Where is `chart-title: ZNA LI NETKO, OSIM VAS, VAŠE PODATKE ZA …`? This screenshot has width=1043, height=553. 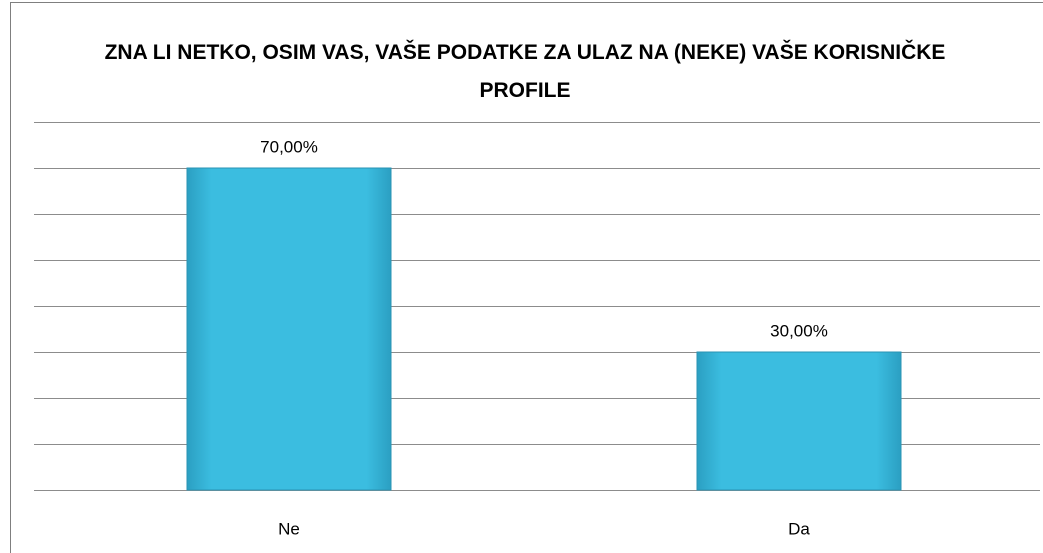 chart-title: ZNA LI NETKO, OSIM VAS, VAŠE PODATKE ZA … is located at coordinates (525, 71).